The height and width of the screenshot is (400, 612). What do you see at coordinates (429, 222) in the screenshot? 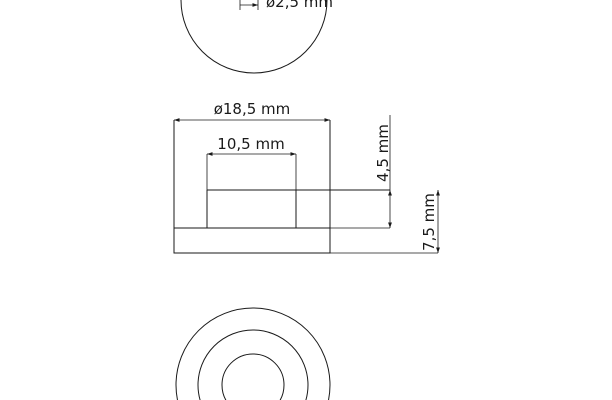
I see `total-height-label: 7,5 mm` at bounding box center [429, 222].